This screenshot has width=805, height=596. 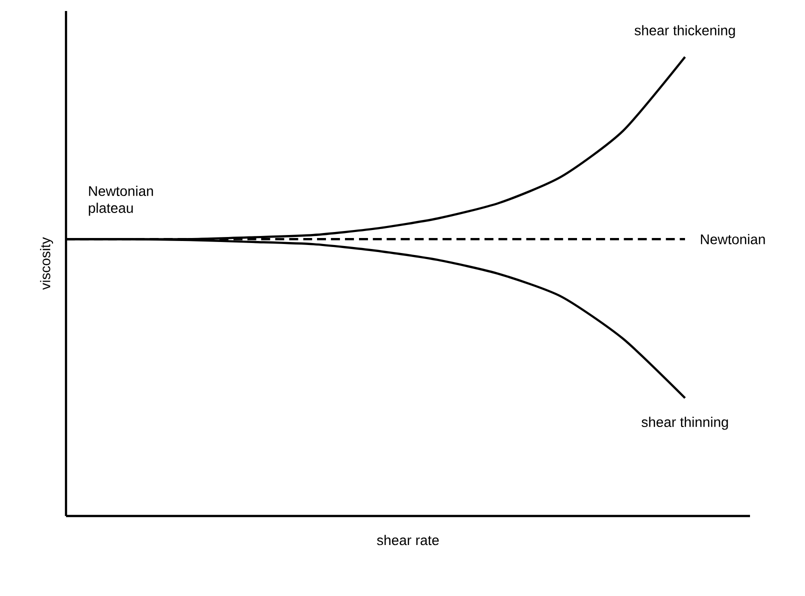 I want to click on series-label: Newtonian, so click(x=732, y=239).